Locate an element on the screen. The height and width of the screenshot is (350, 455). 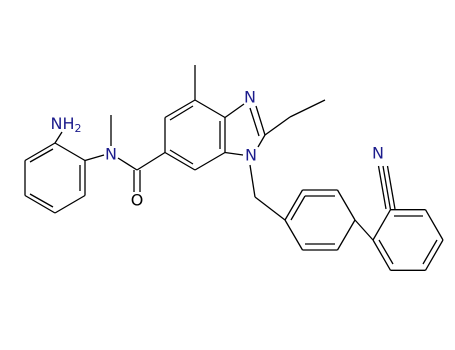
atom-label: NH2 is located at coordinates (66, 125).